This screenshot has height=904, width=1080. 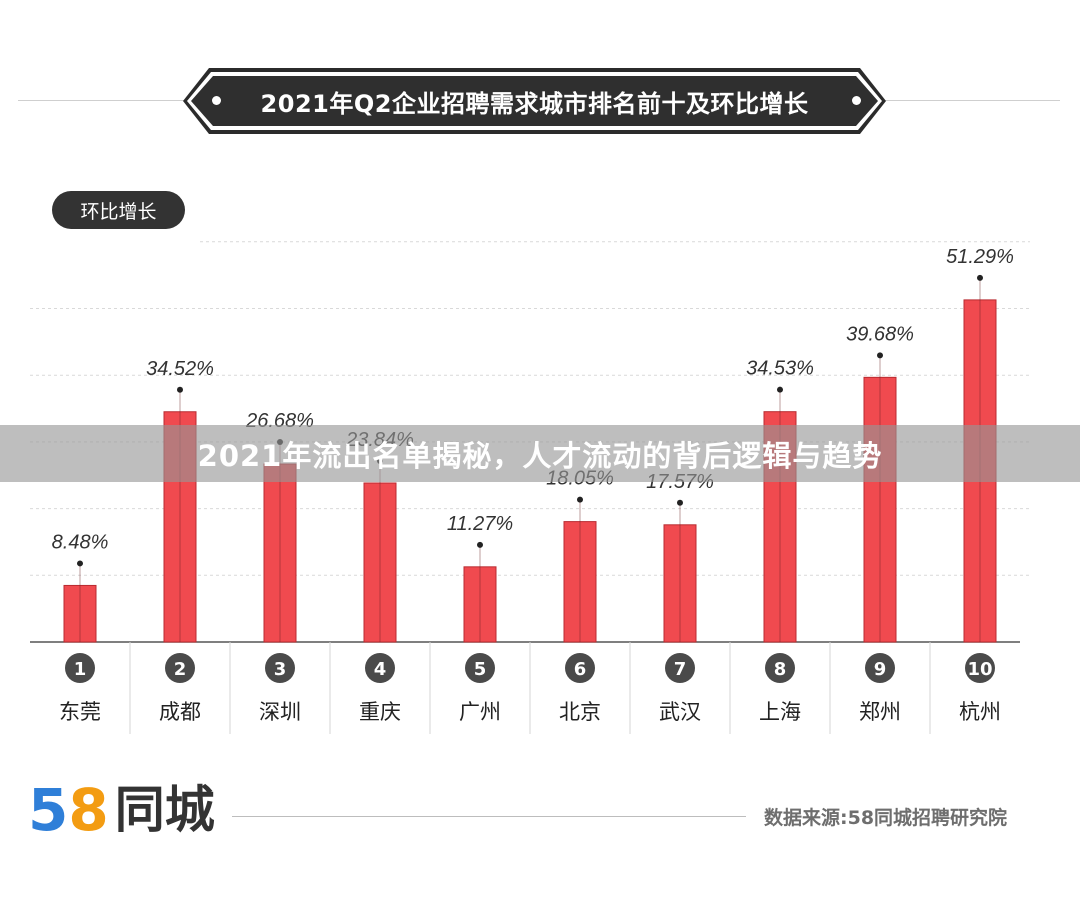 I want to click on rank-number-杭州: 10, so click(x=979, y=669).